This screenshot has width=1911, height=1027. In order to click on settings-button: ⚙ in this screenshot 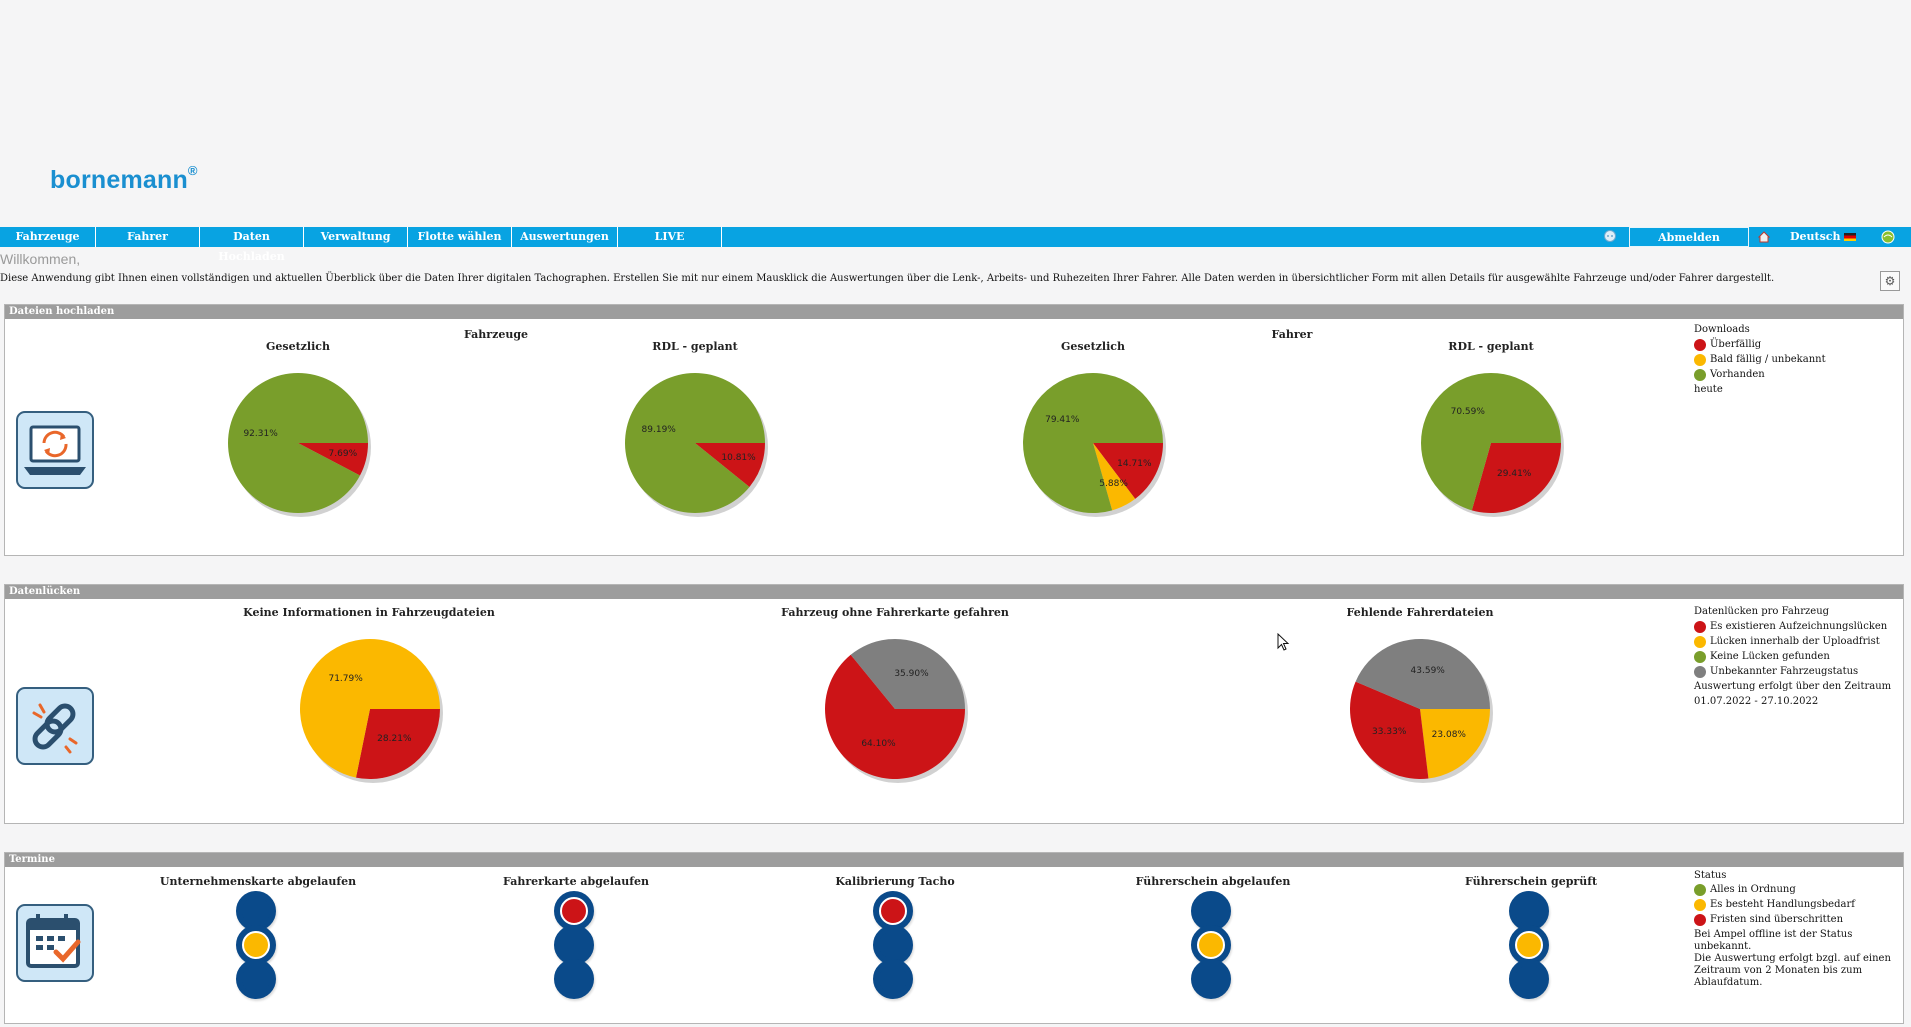, I will do `click(1890, 281)`.